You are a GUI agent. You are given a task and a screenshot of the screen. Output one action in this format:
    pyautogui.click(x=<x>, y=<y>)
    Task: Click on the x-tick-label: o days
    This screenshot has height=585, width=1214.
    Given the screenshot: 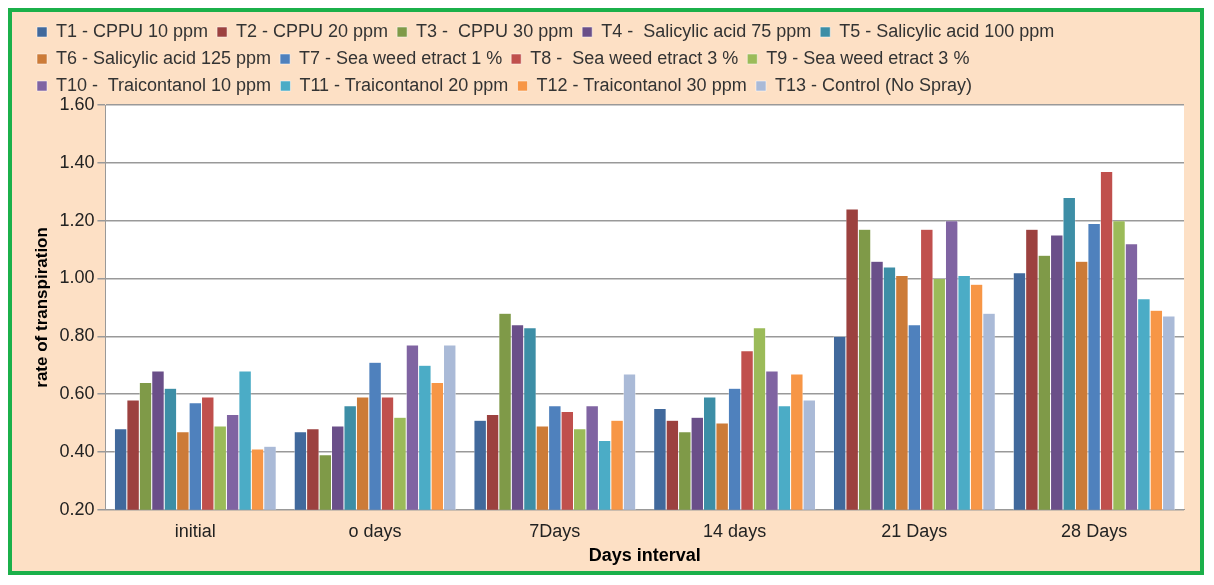 What is the action you would take?
    pyautogui.click(x=375, y=530)
    